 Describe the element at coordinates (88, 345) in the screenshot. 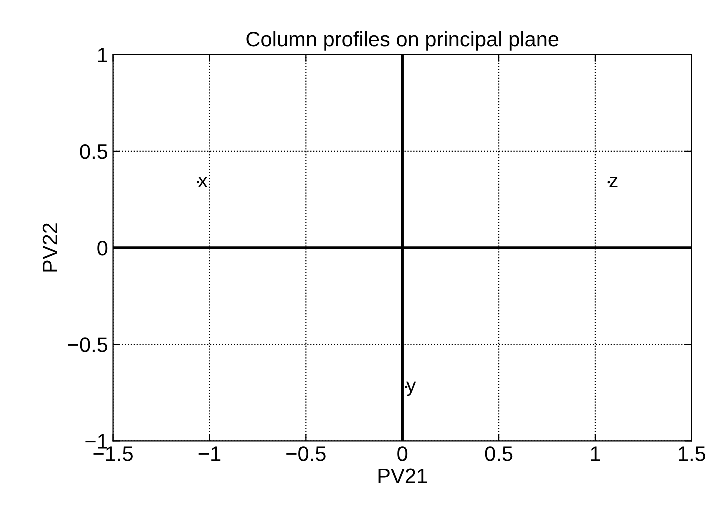

I see `y-tick-label: −0.5` at that location.